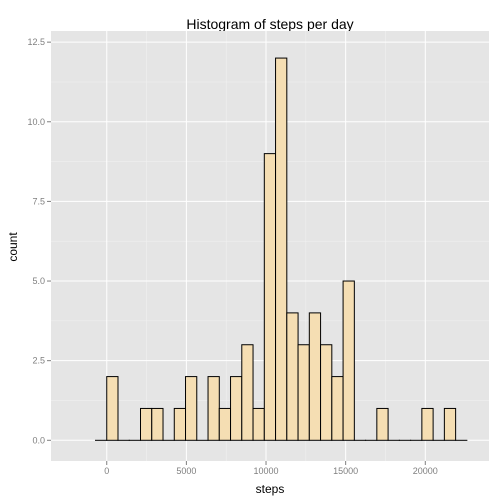  What do you see at coordinates (38, 440) in the screenshot?
I see `y-tick-label: 0.0` at bounding box center [38, 440].